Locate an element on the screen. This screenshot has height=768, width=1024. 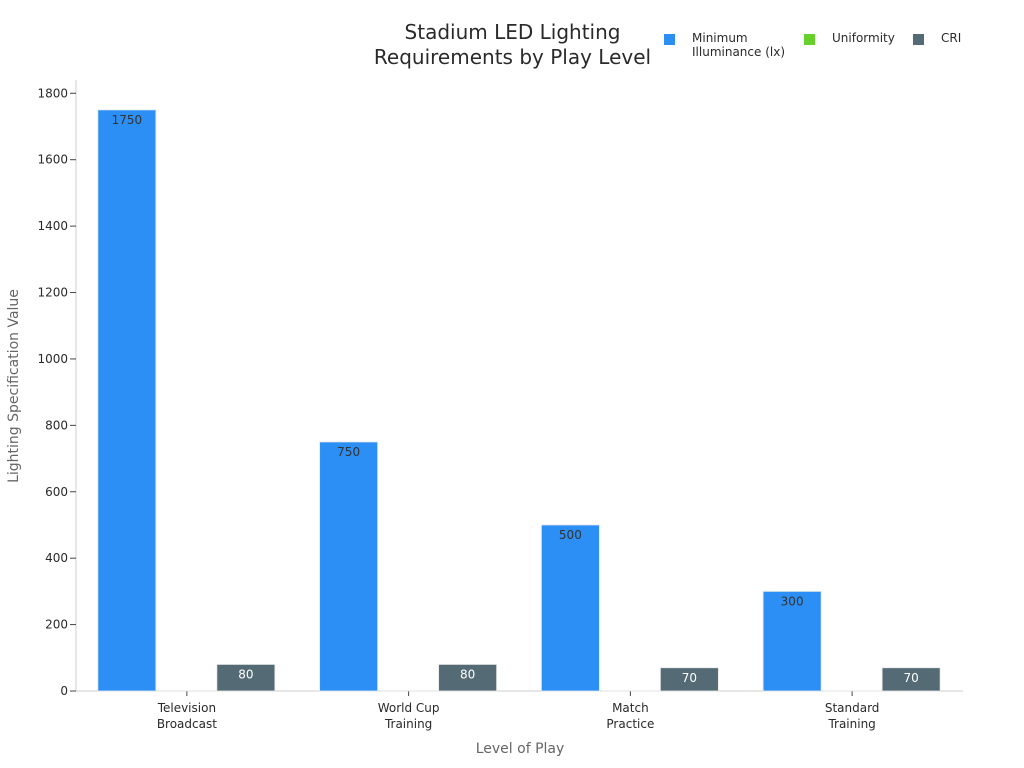
x-tick-label-line: Match is located at coordinates (630, 708).